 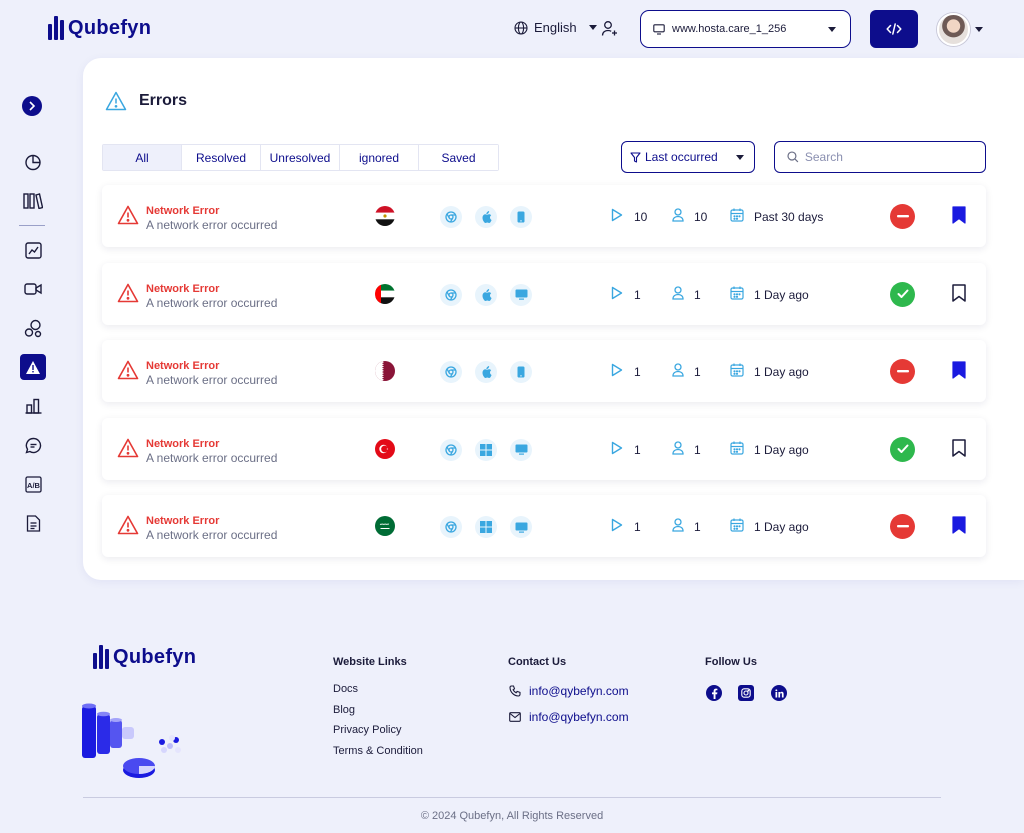 I want to click on avatar, so click(x=953, y=29).